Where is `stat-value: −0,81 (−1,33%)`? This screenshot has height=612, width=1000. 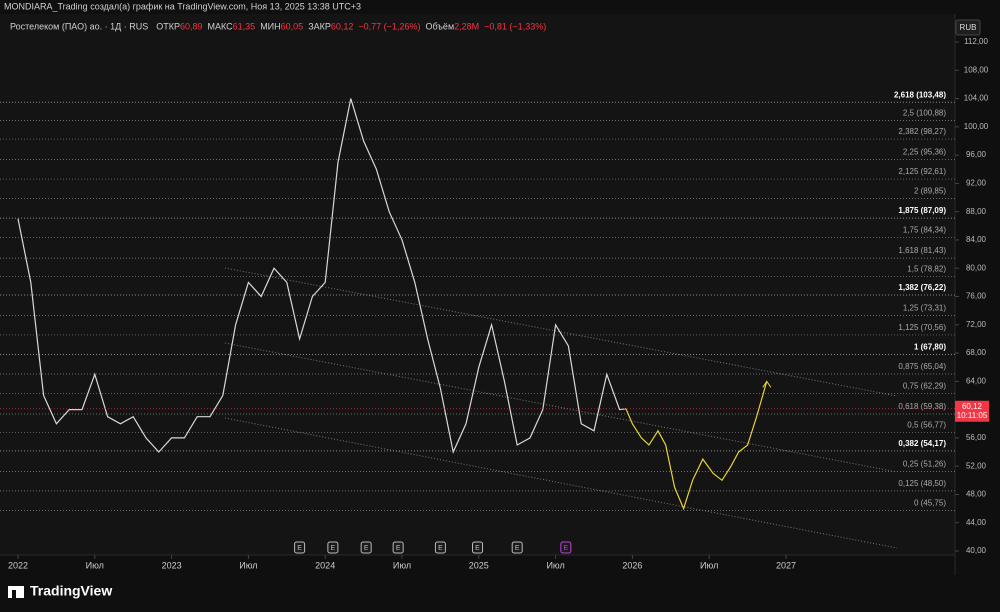
stat-value: −0,81 (−1,33%) is located at coordinates (515, 26).